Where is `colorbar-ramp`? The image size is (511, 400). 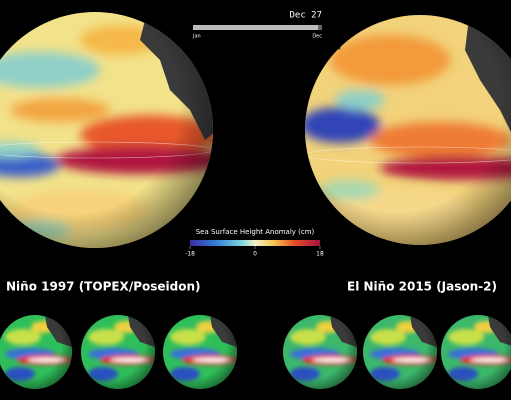 colorbar-ramp is located at coordinates (255, 243).